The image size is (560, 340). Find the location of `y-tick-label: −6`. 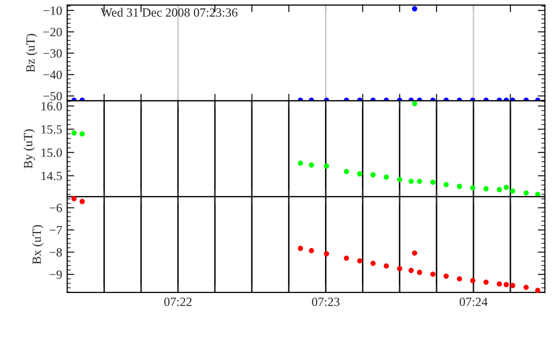

y-tick-label: −6 is located at coordinates (56, 208).